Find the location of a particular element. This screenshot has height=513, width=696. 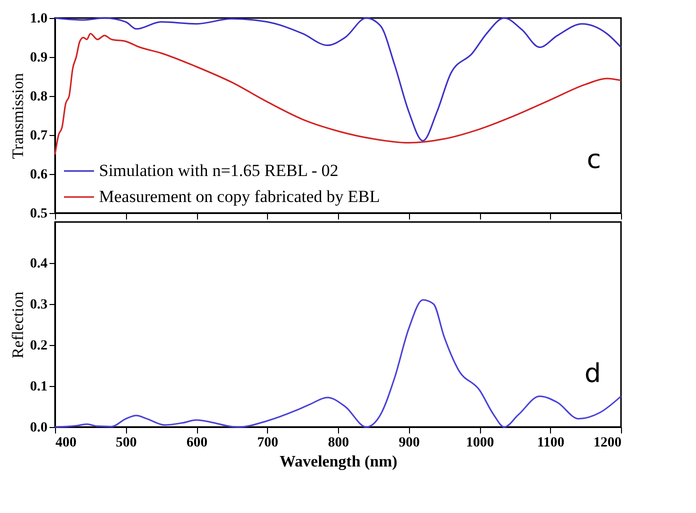

y-tick-label: 0.6 is located at coordinates (39, 175).